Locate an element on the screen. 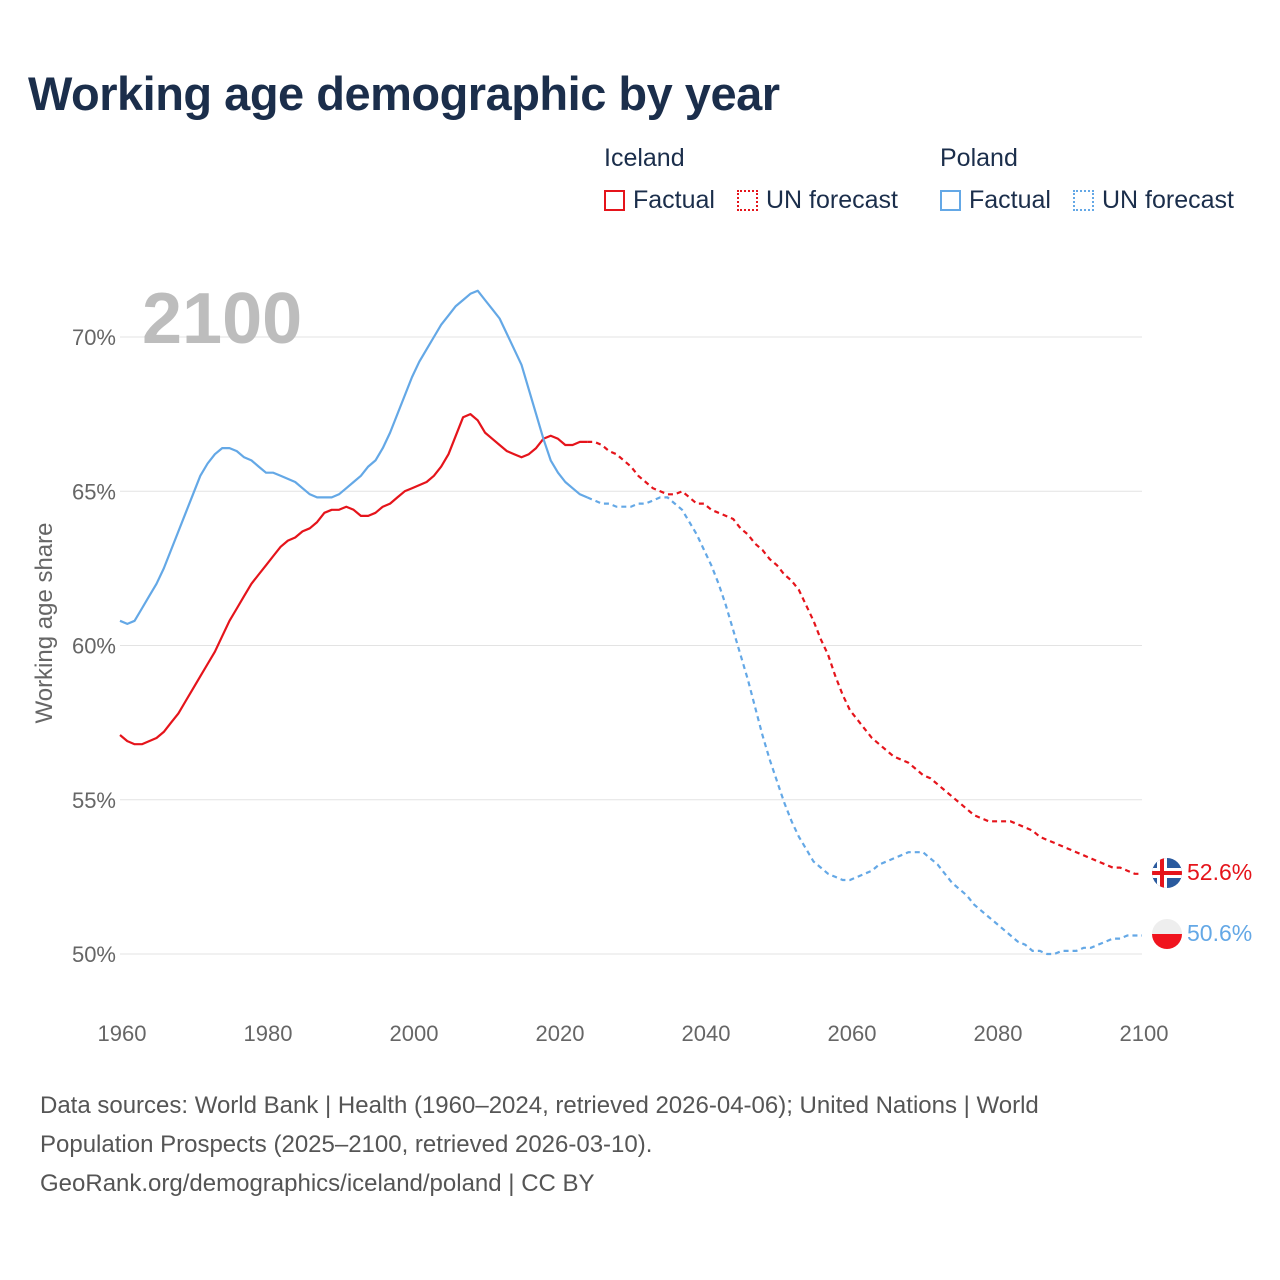 This screenshot has height=1280, width=1280. poland-flag-icon is located at coordinates (1167, 934).